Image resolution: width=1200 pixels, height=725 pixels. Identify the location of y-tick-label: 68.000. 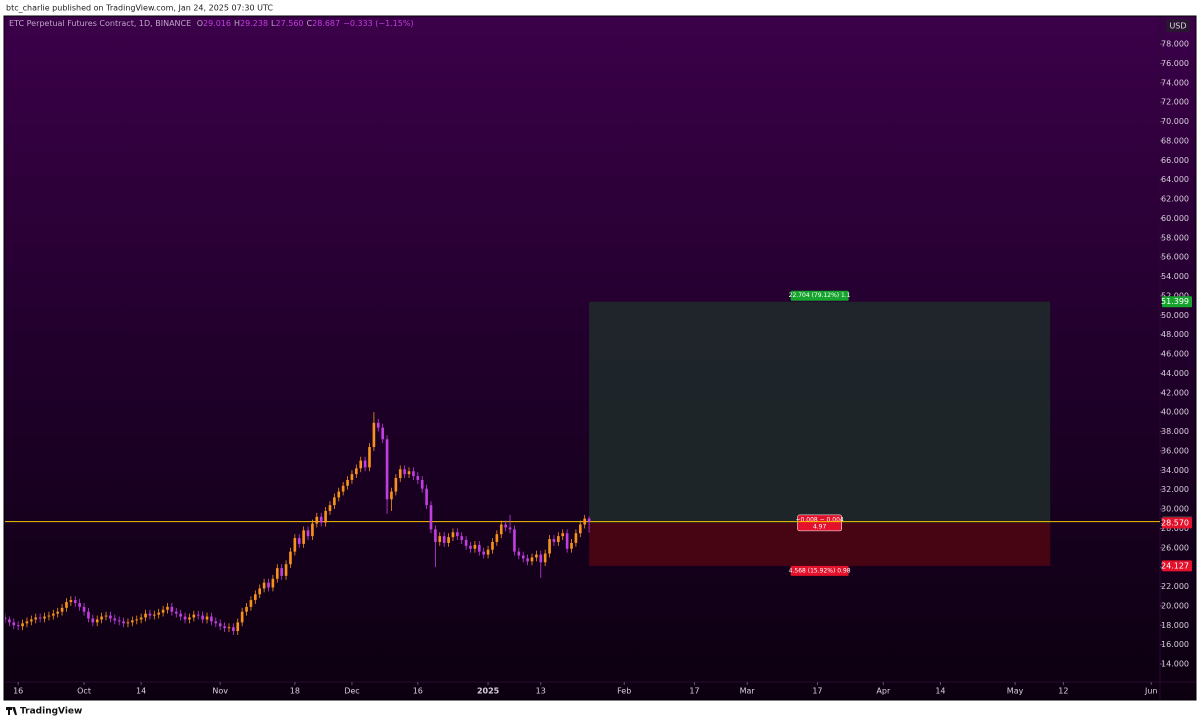
(1175, 140).